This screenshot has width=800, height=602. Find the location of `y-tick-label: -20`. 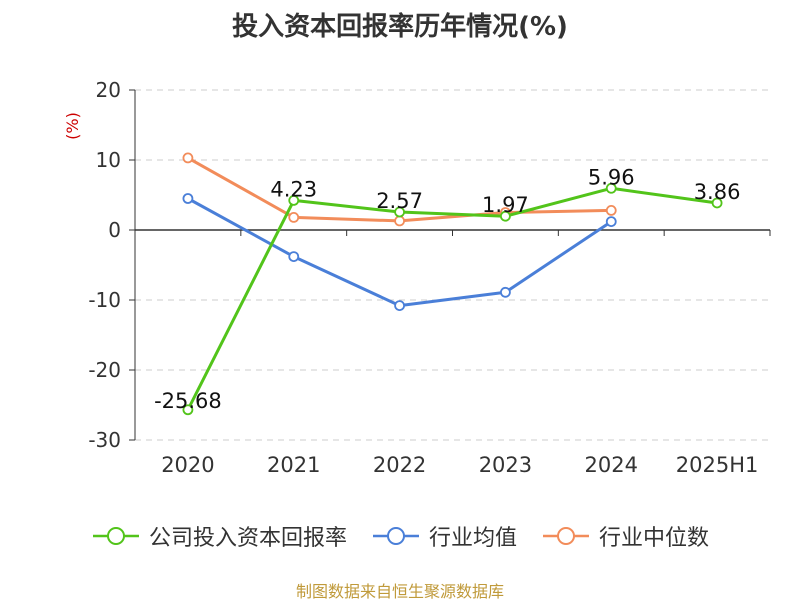

y-tick-label: -20 is located at coordinates (104, 370).